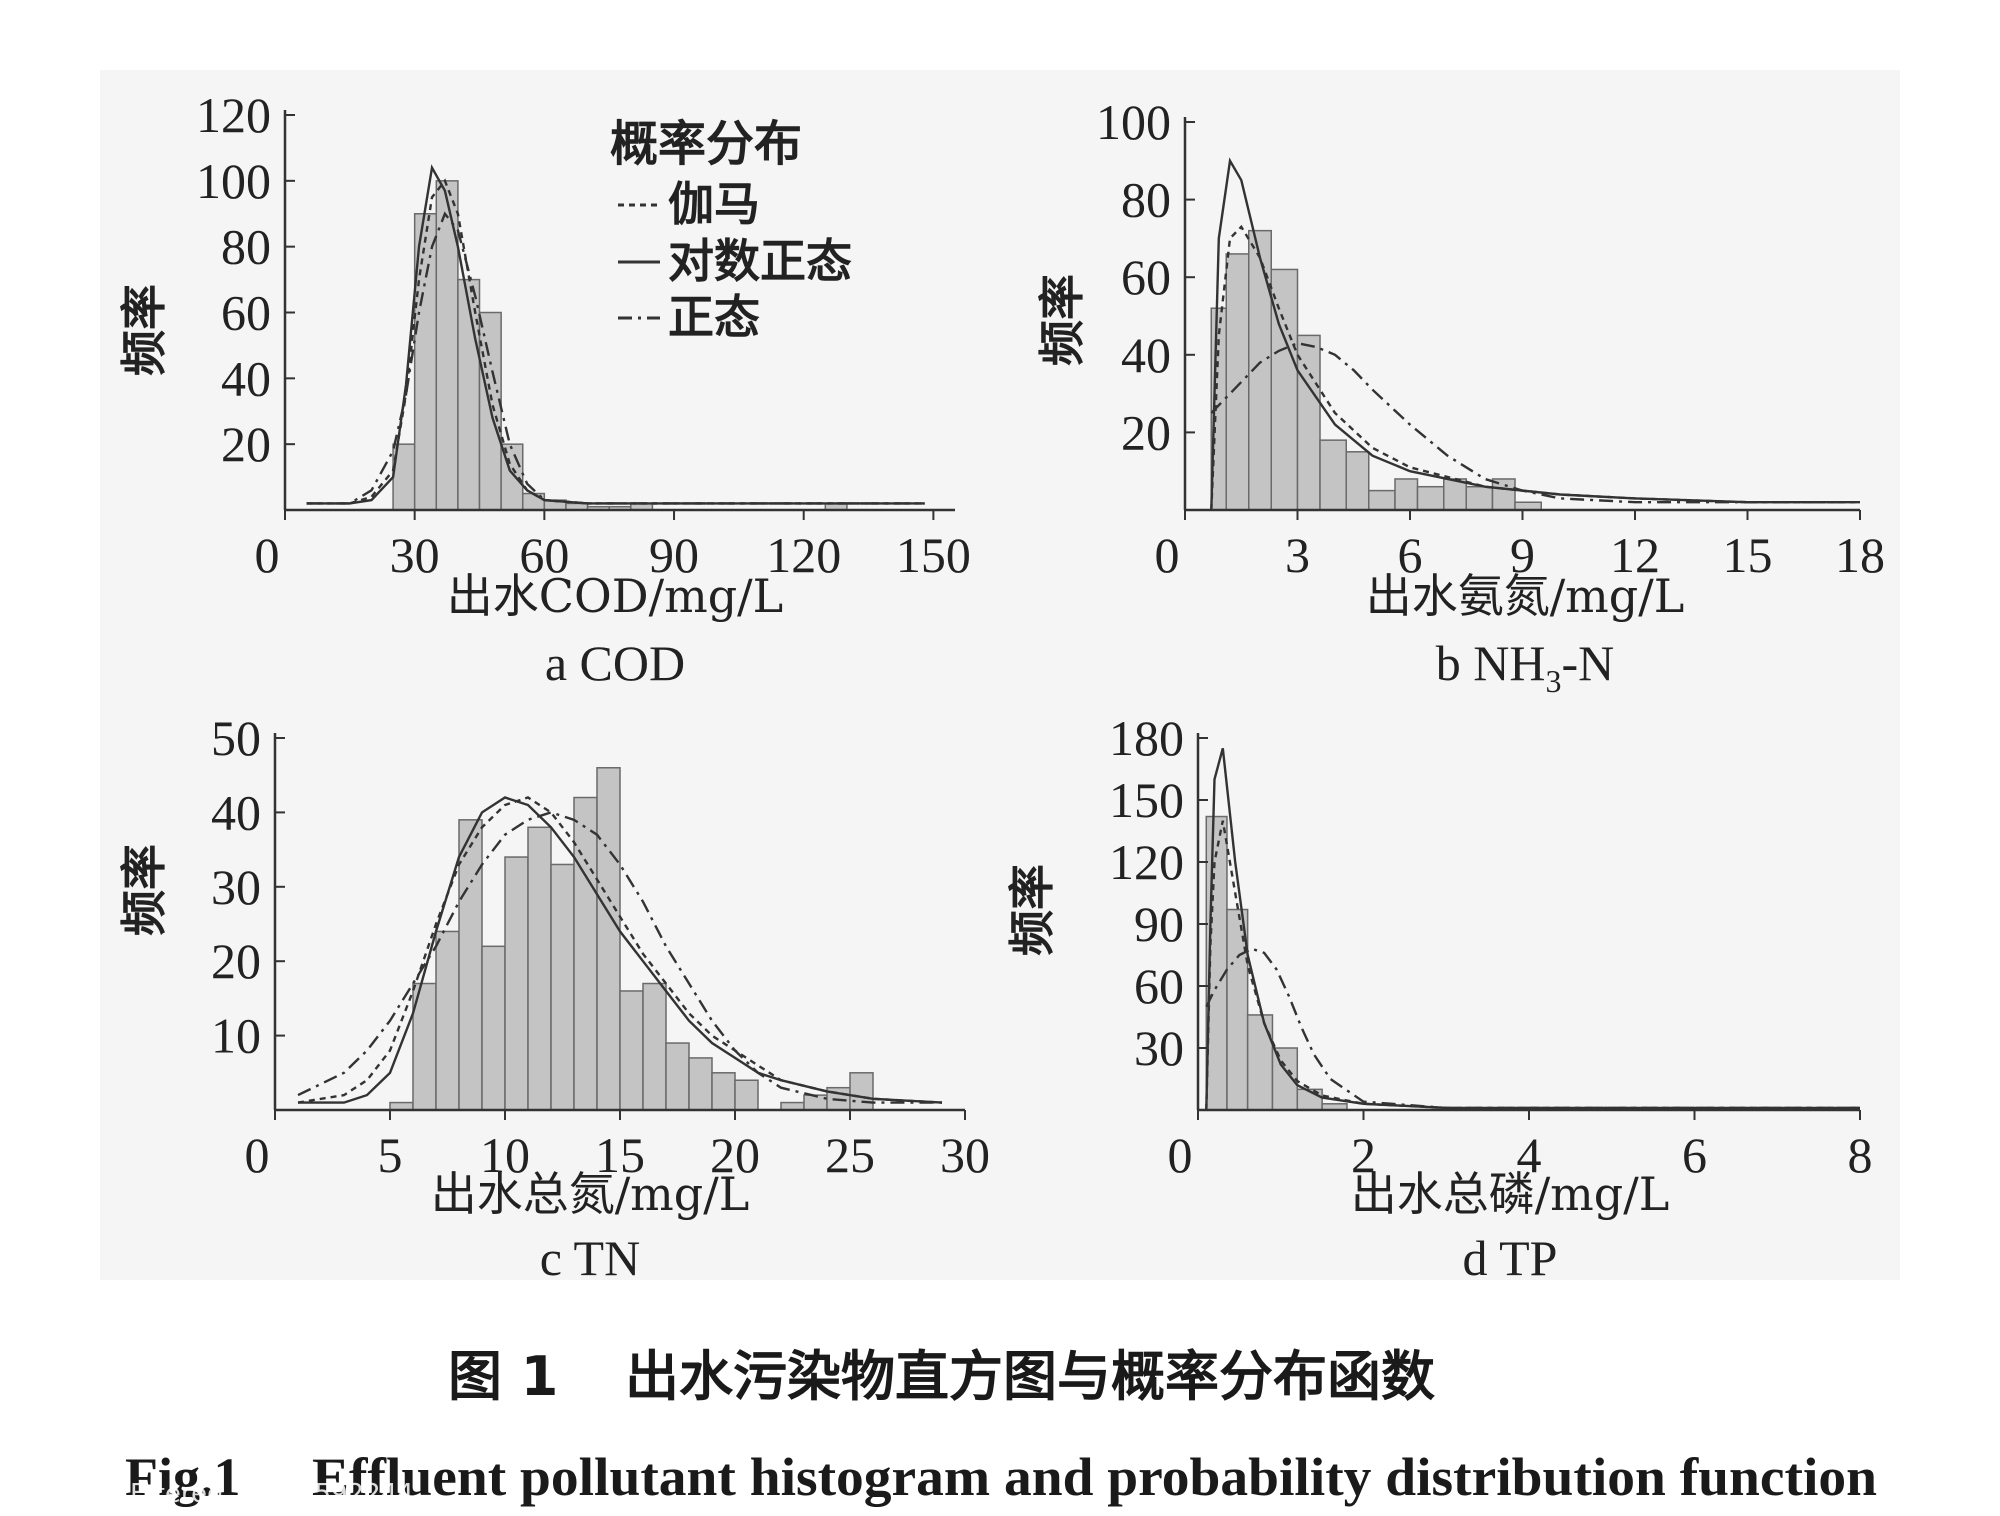 This screenshot has width=2000, height=1516. Describe the element at coordinates (803, 555) in the screenshot. I see `x-tick-label: 120` at that location.